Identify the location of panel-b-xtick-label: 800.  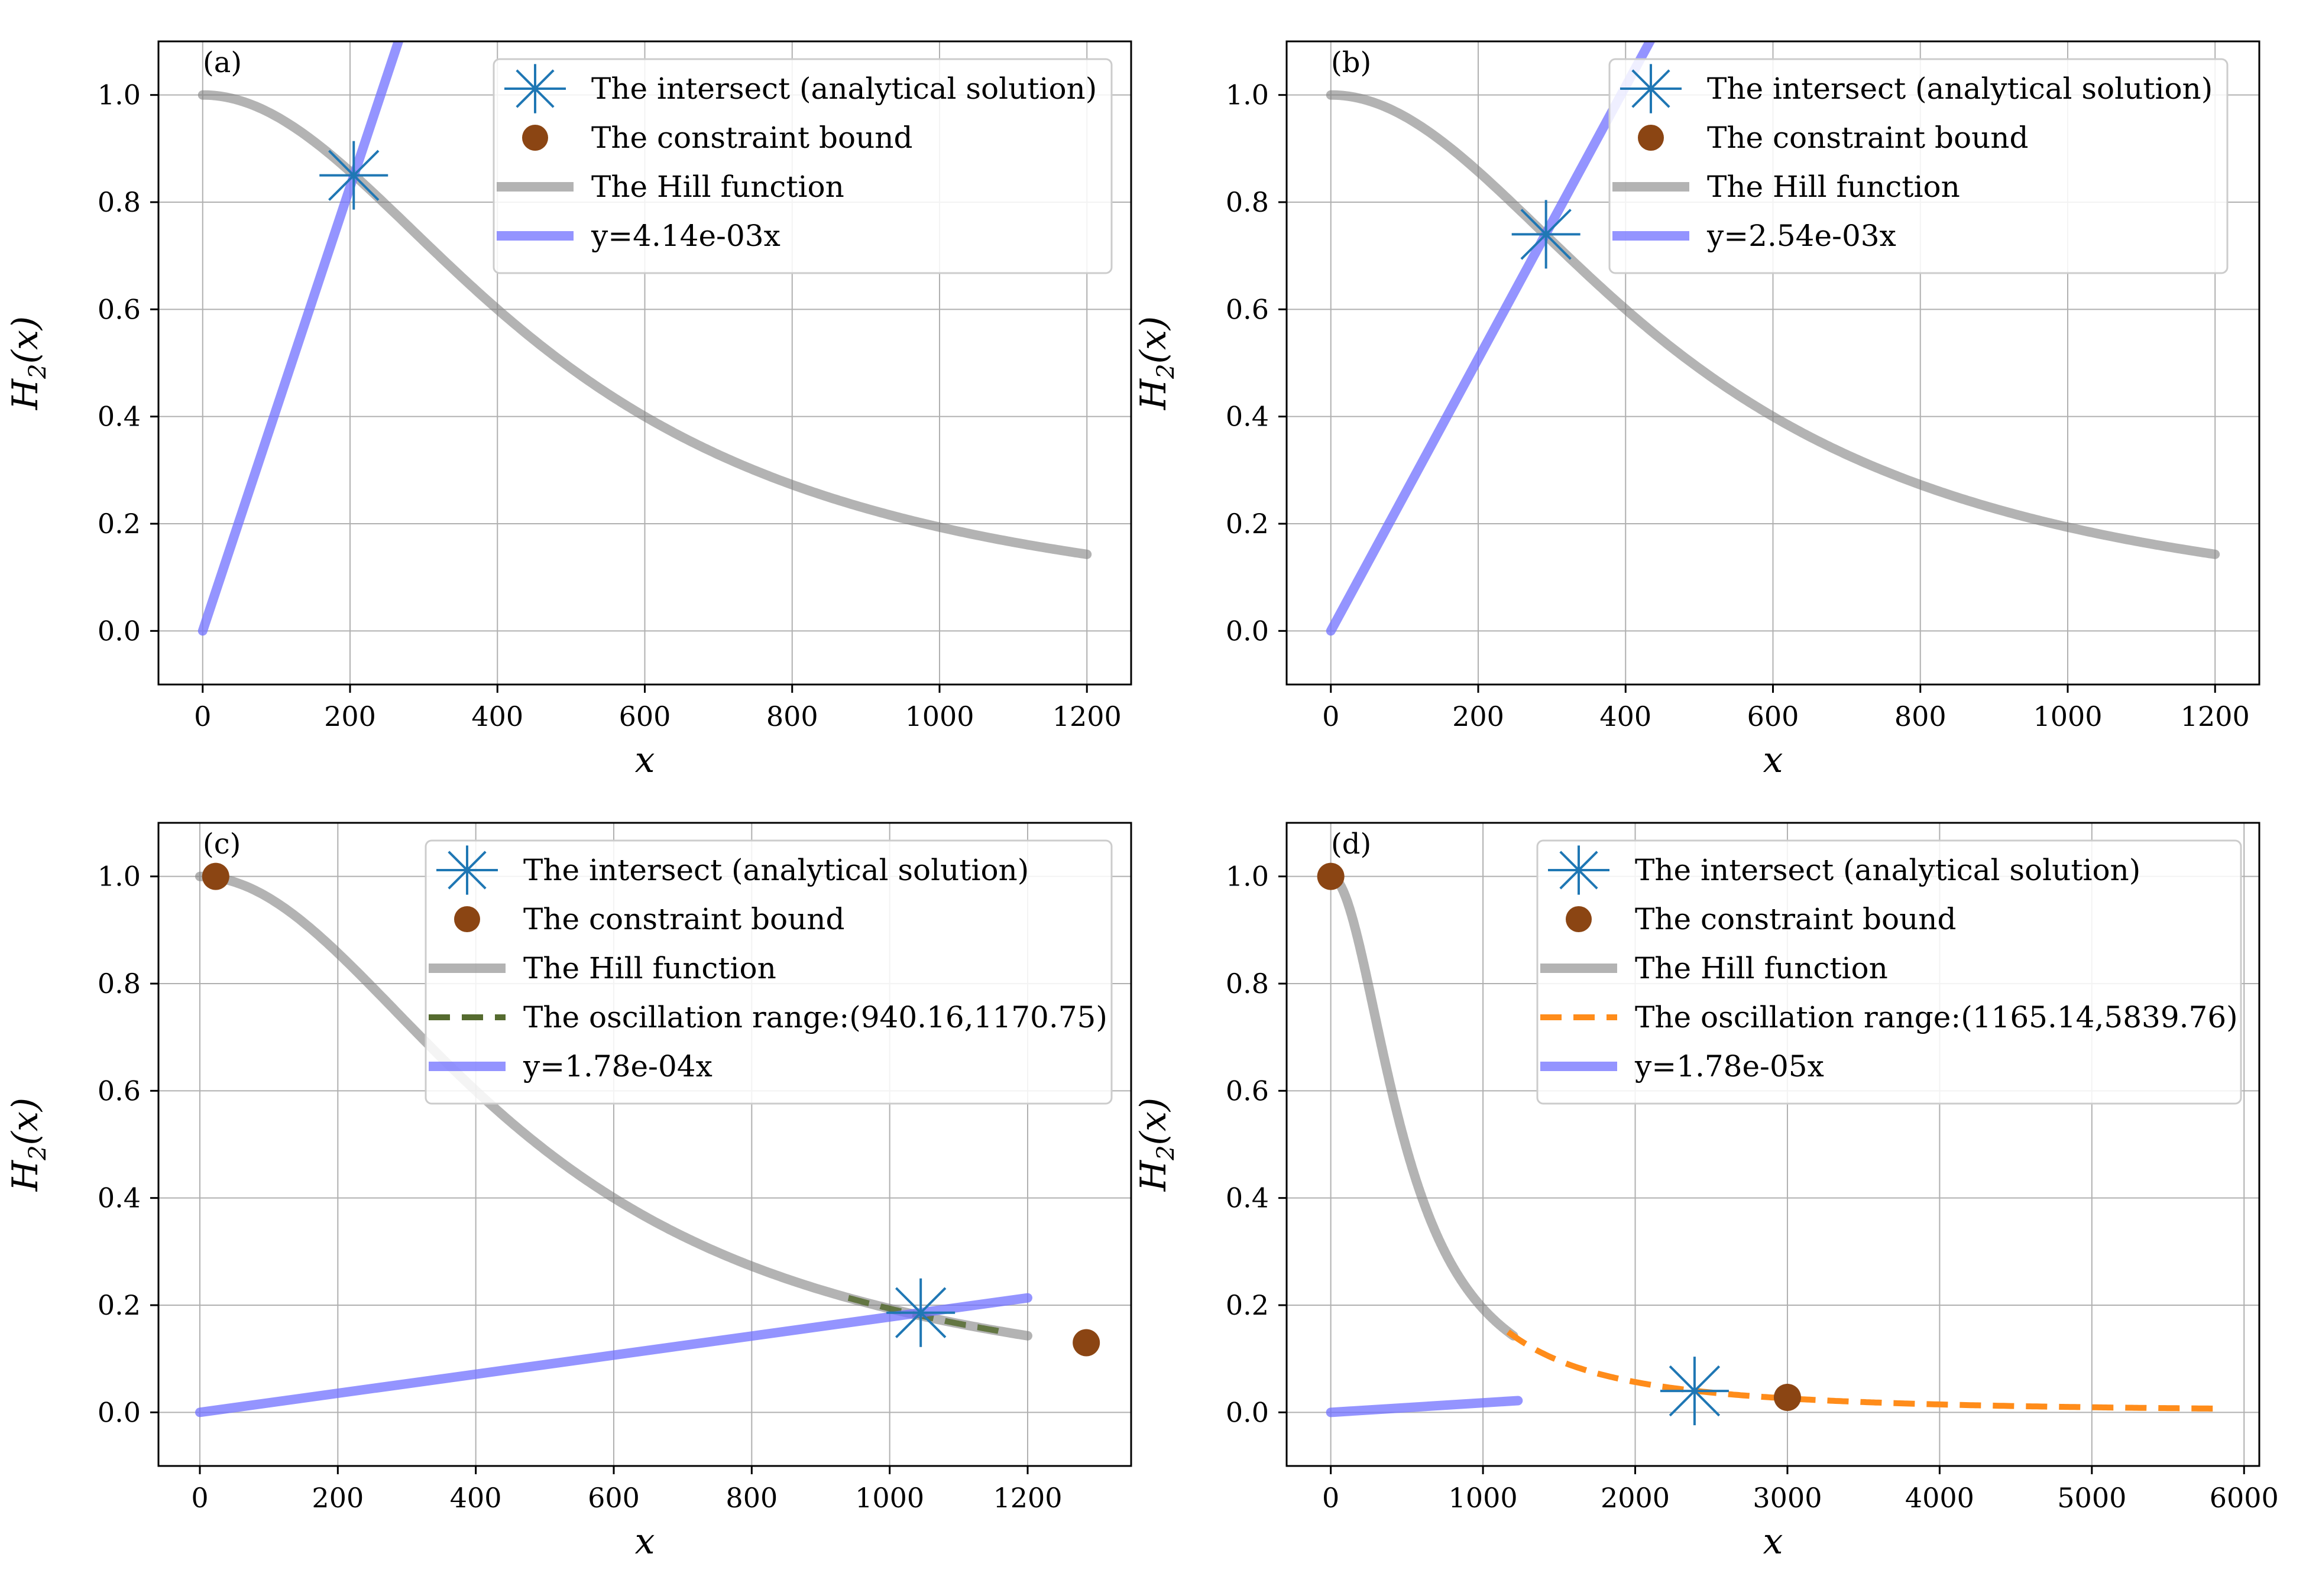
(1920, 716).